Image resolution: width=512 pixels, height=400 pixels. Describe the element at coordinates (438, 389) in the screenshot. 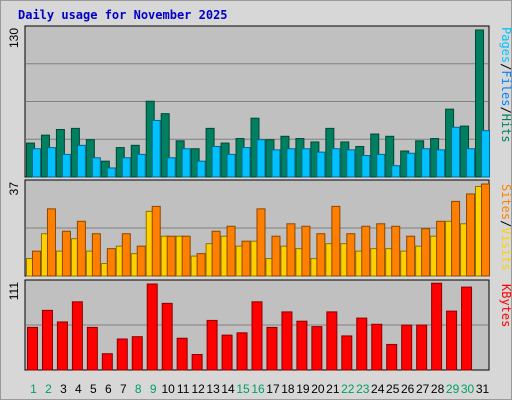

I see `day-label-28: 28` at that location.